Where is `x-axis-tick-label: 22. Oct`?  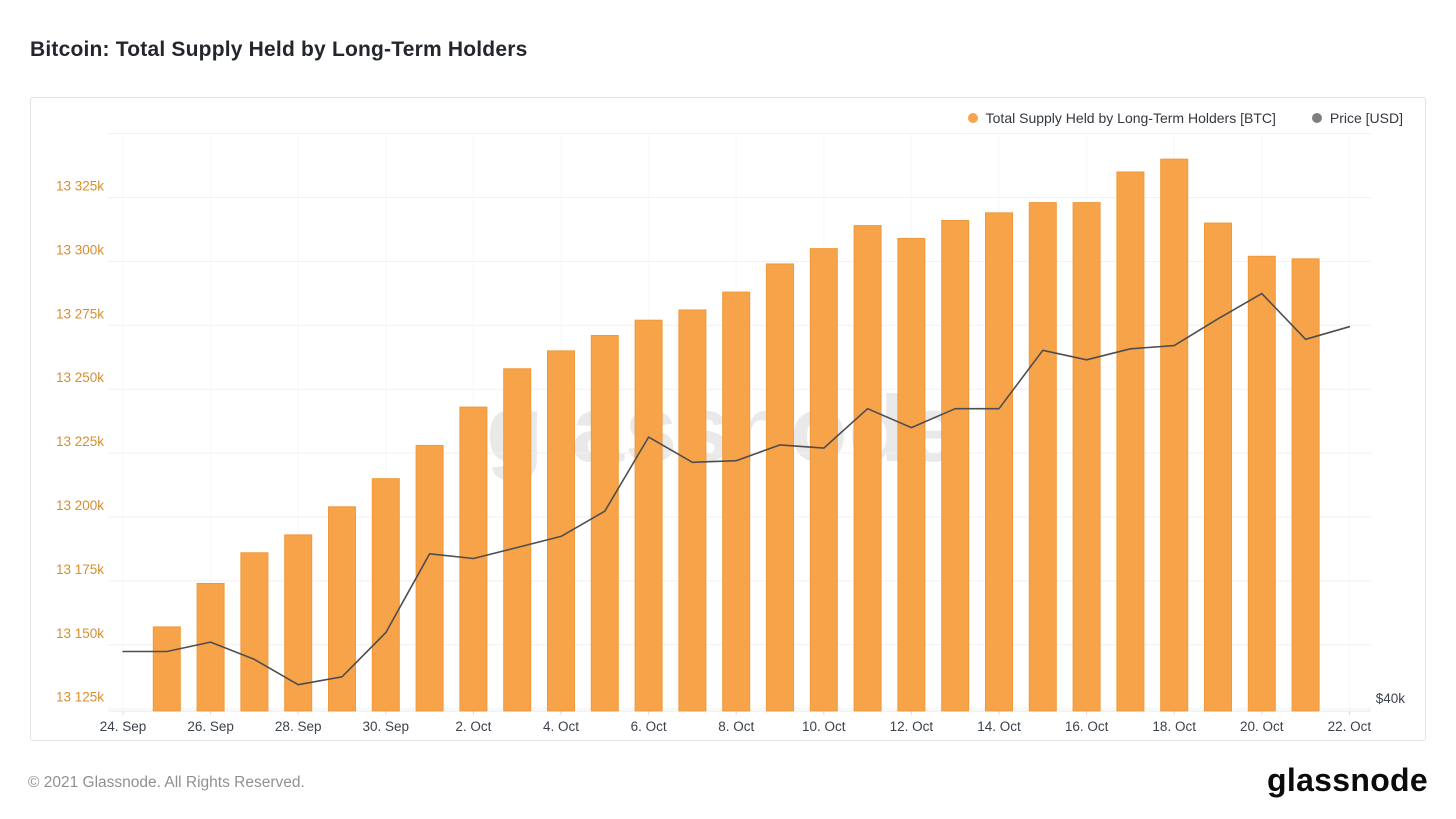 x-axis-tick-label: 22. Oct is located at coordinates (1350, 726).